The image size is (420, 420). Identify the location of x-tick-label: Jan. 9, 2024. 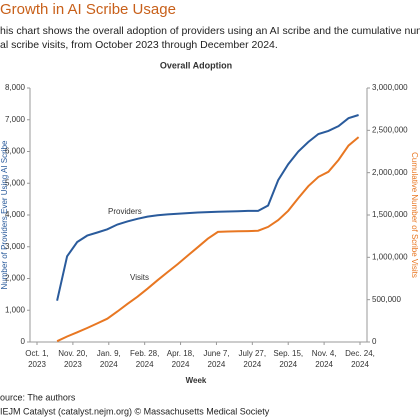
(109, 359).